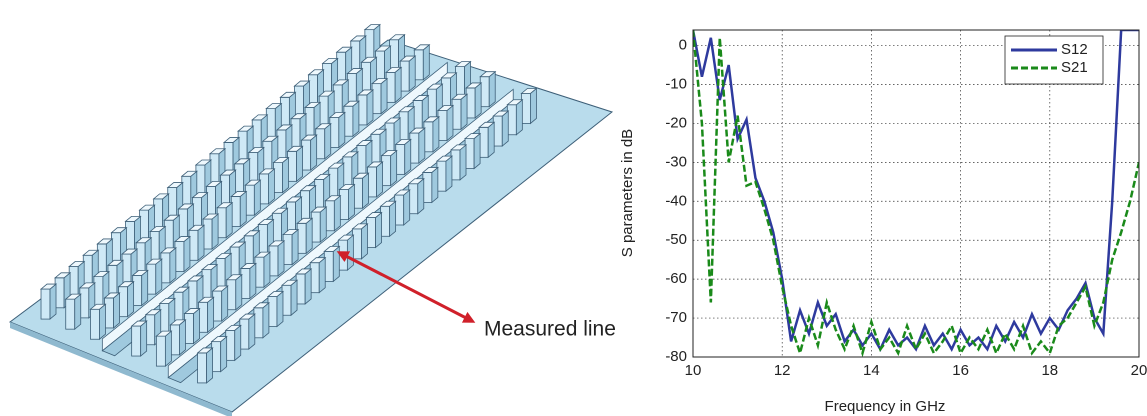  Describe the element at coordinates (676, 161) in the screenshot. I see `y-tick-label: -30` at that location.